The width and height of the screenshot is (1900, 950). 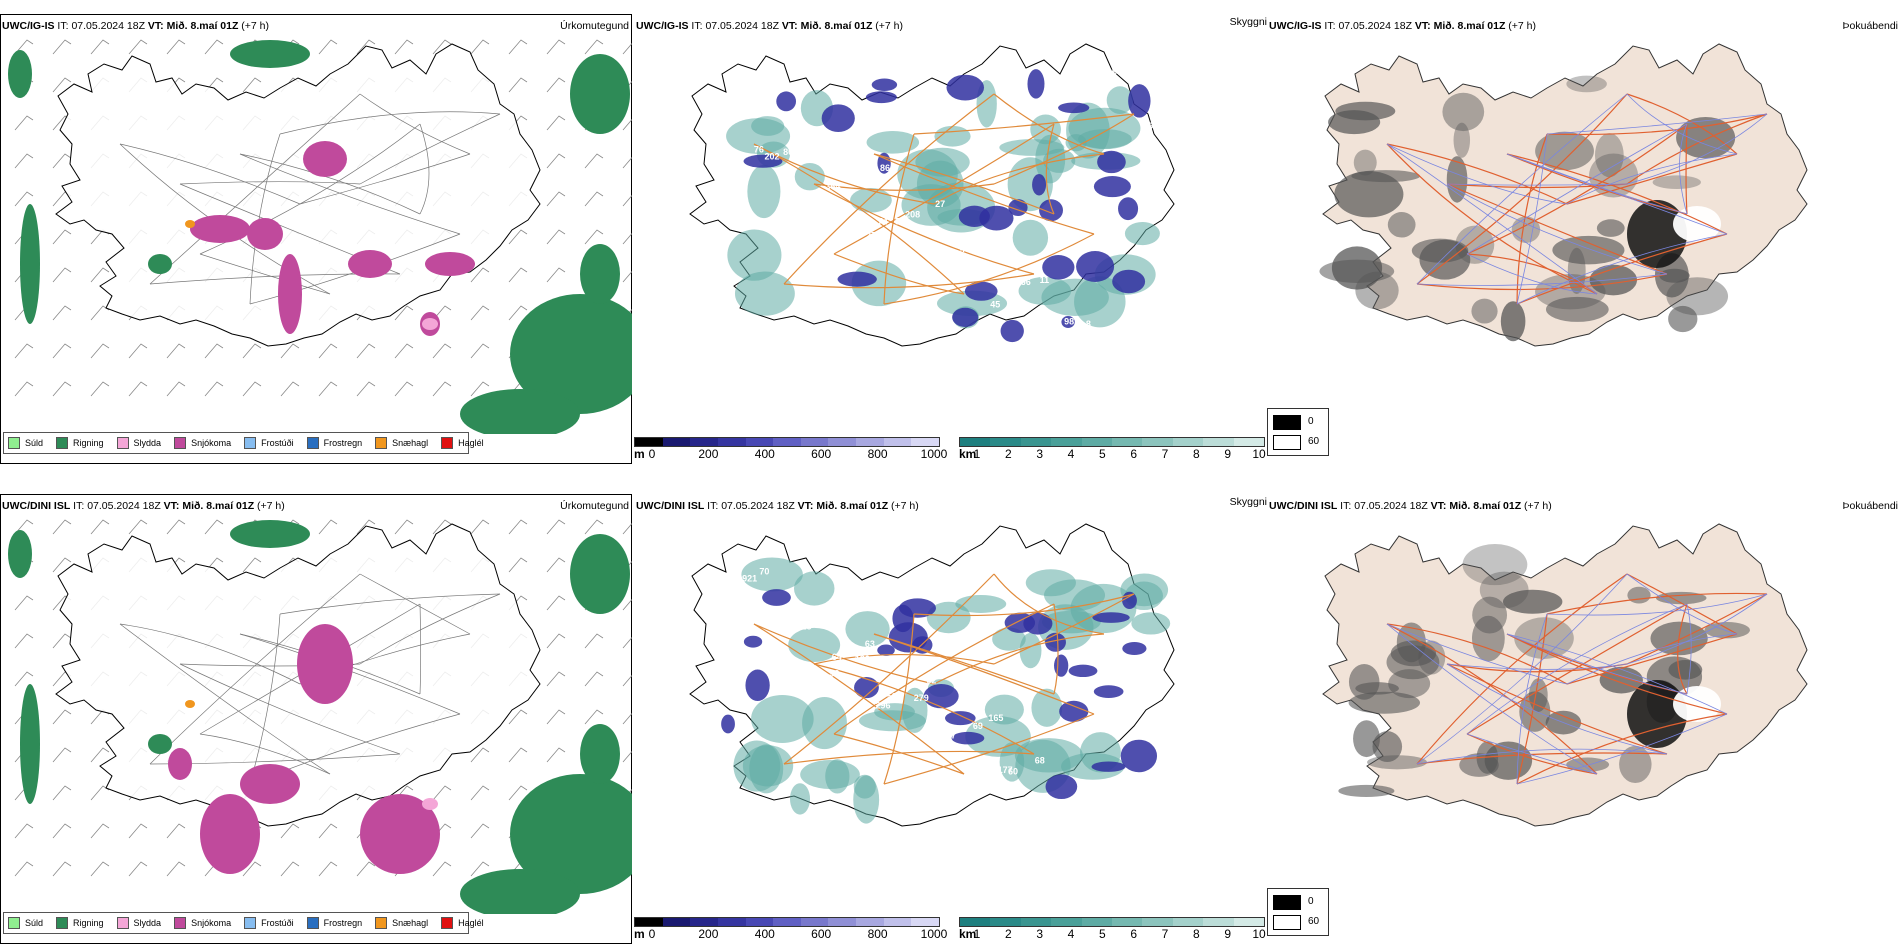 I want to click on height-label: 140, so click(x=1103, y=556).